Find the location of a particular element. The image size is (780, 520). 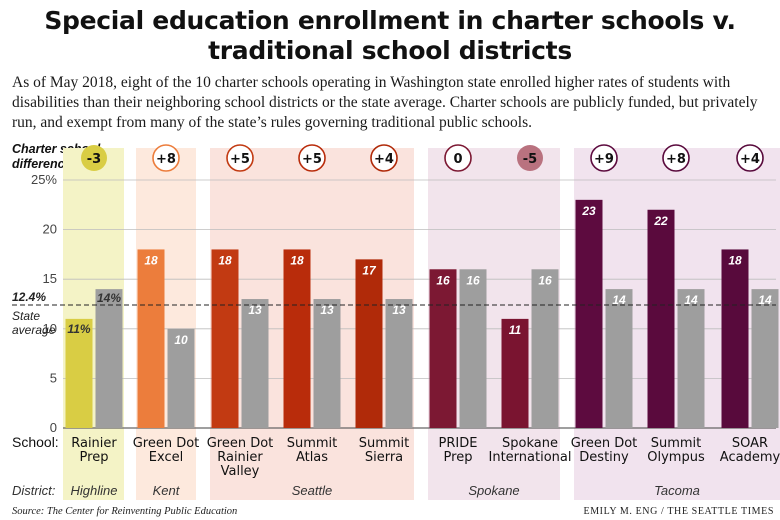

charter-value-label: 11 is located at coordinates (515, 330).